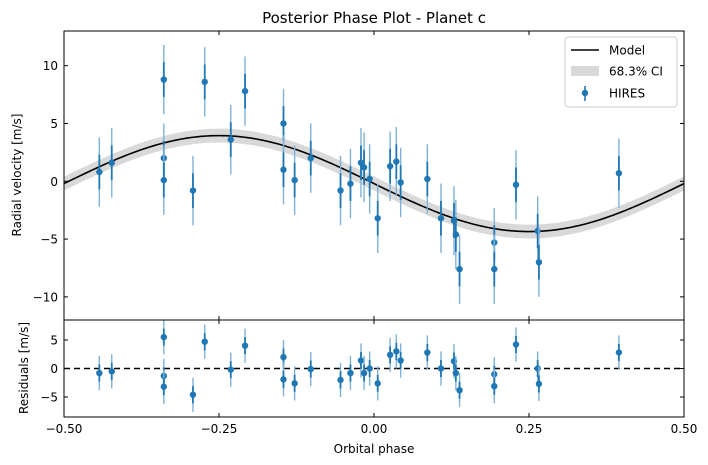 Image resolution: width=708 pixels, height=465 pixels. Describe the element at coordinates (684, 429) in the screenshot. I see `xtick-label: 0.50` at that location.